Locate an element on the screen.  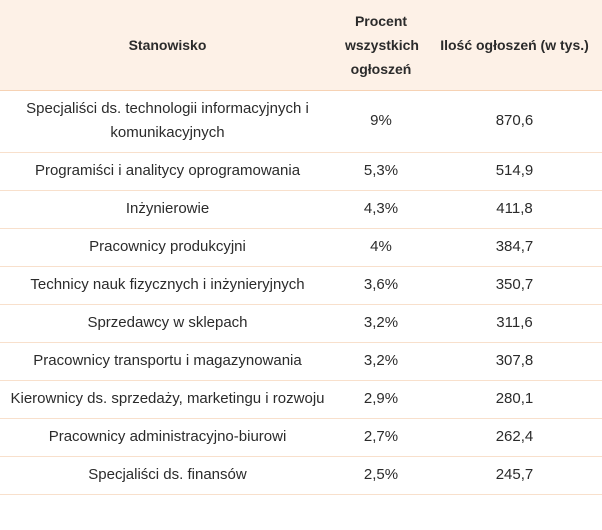
table-cell: Sprzedawcy w sklepach is located at coordinates (167, 323).